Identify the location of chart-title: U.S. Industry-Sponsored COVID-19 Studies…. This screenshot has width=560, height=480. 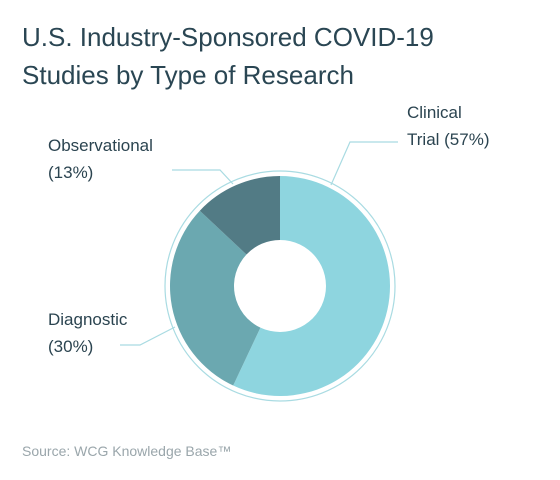
(282, 56).